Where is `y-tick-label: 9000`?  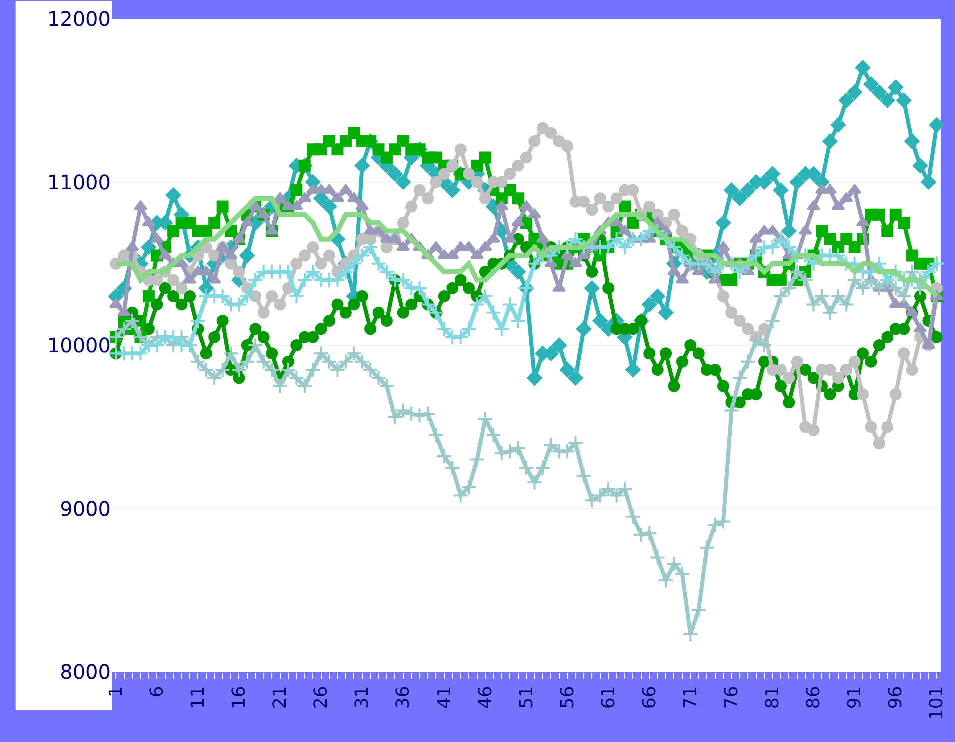 y-tick-label: 9000 is located at coordinates (85, 508).